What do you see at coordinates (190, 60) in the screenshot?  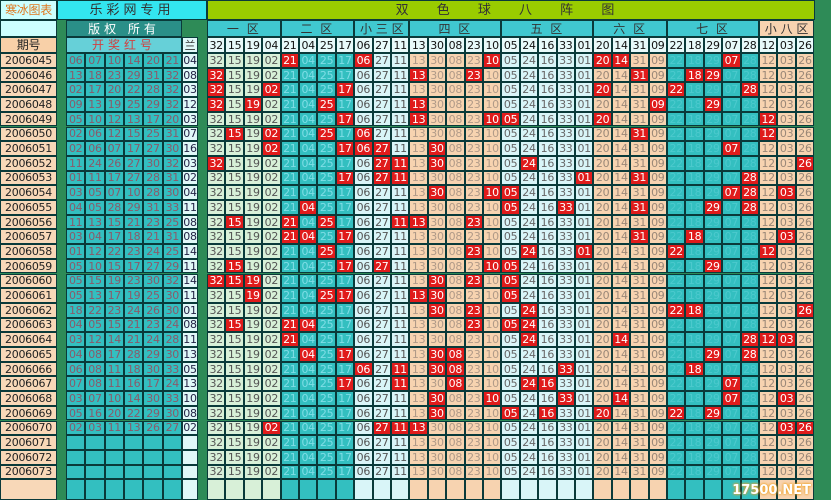 I see `drawn-blue-ball: 04` at bounding box center [190, 60].